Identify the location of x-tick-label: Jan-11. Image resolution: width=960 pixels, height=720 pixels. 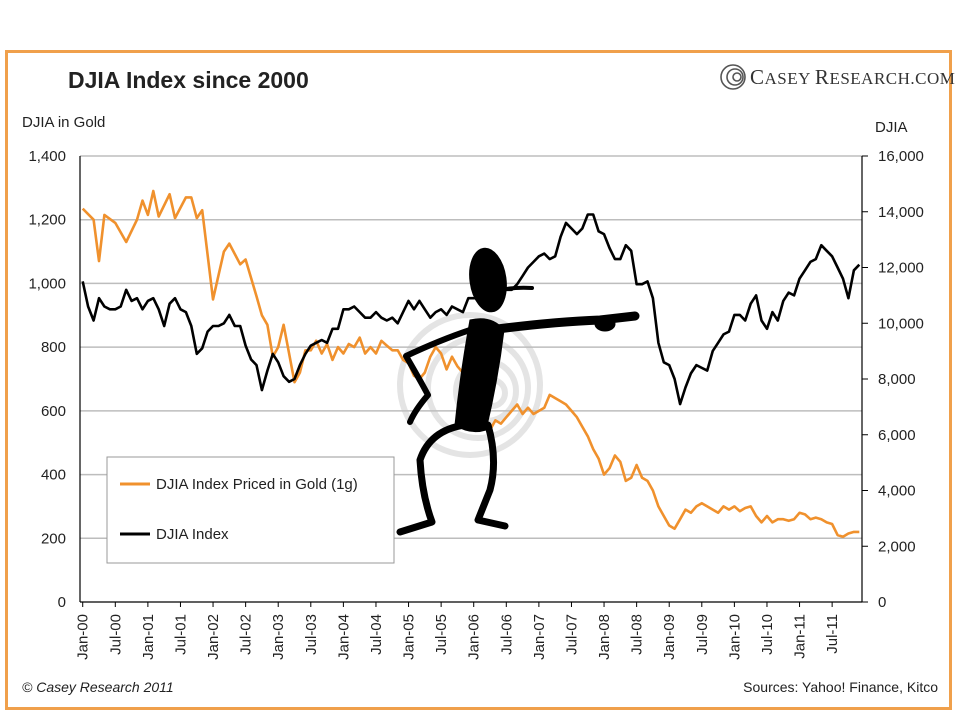
(800, 636).